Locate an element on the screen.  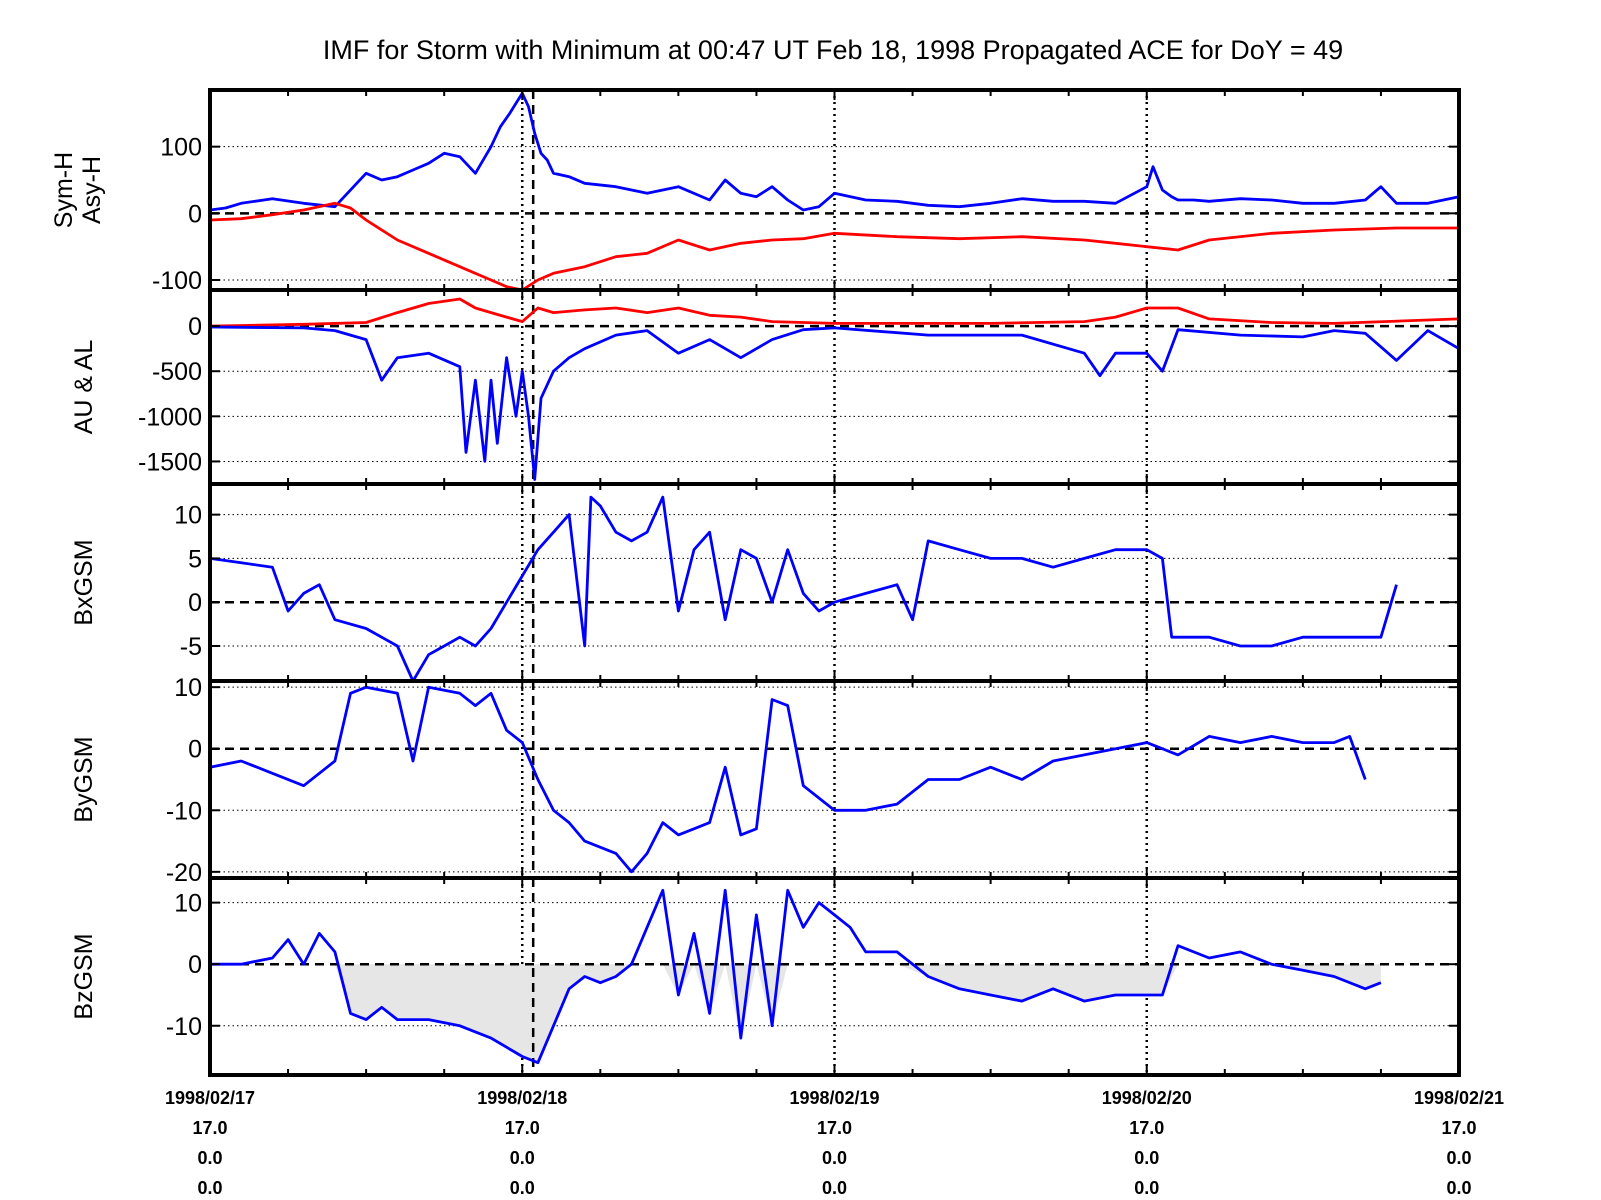
panel-3: -5 0 5 10 BxGSM is located at coordinates (765, 582).